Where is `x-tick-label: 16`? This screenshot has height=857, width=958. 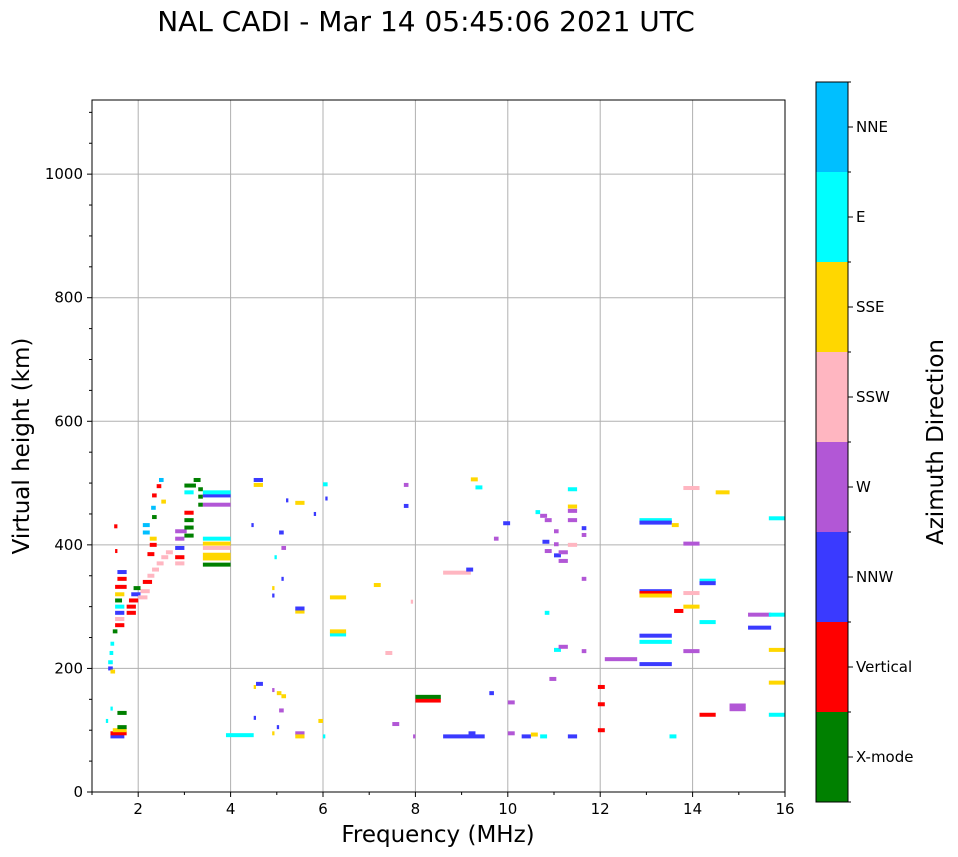
x-tick-label: 16 is located at coordinates (784, 809).